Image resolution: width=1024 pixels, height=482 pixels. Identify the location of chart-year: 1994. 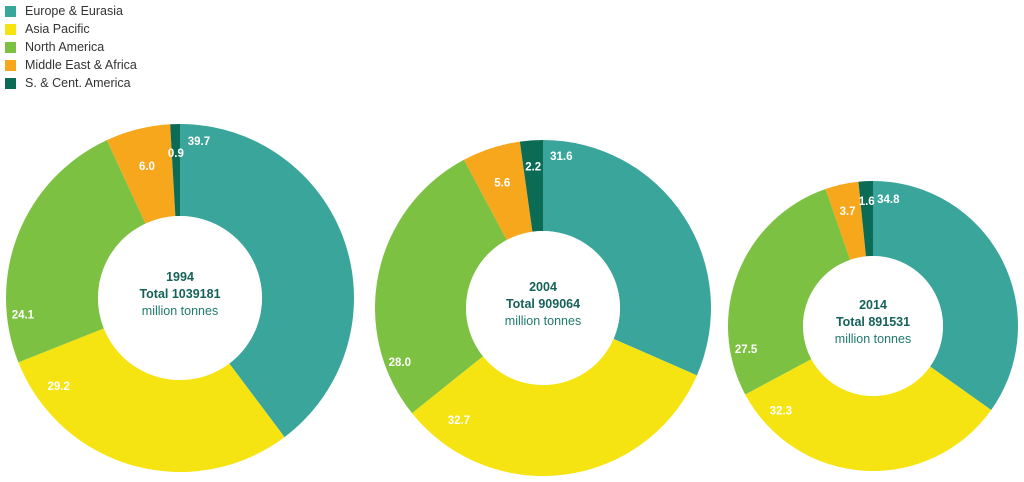
(180, 277).